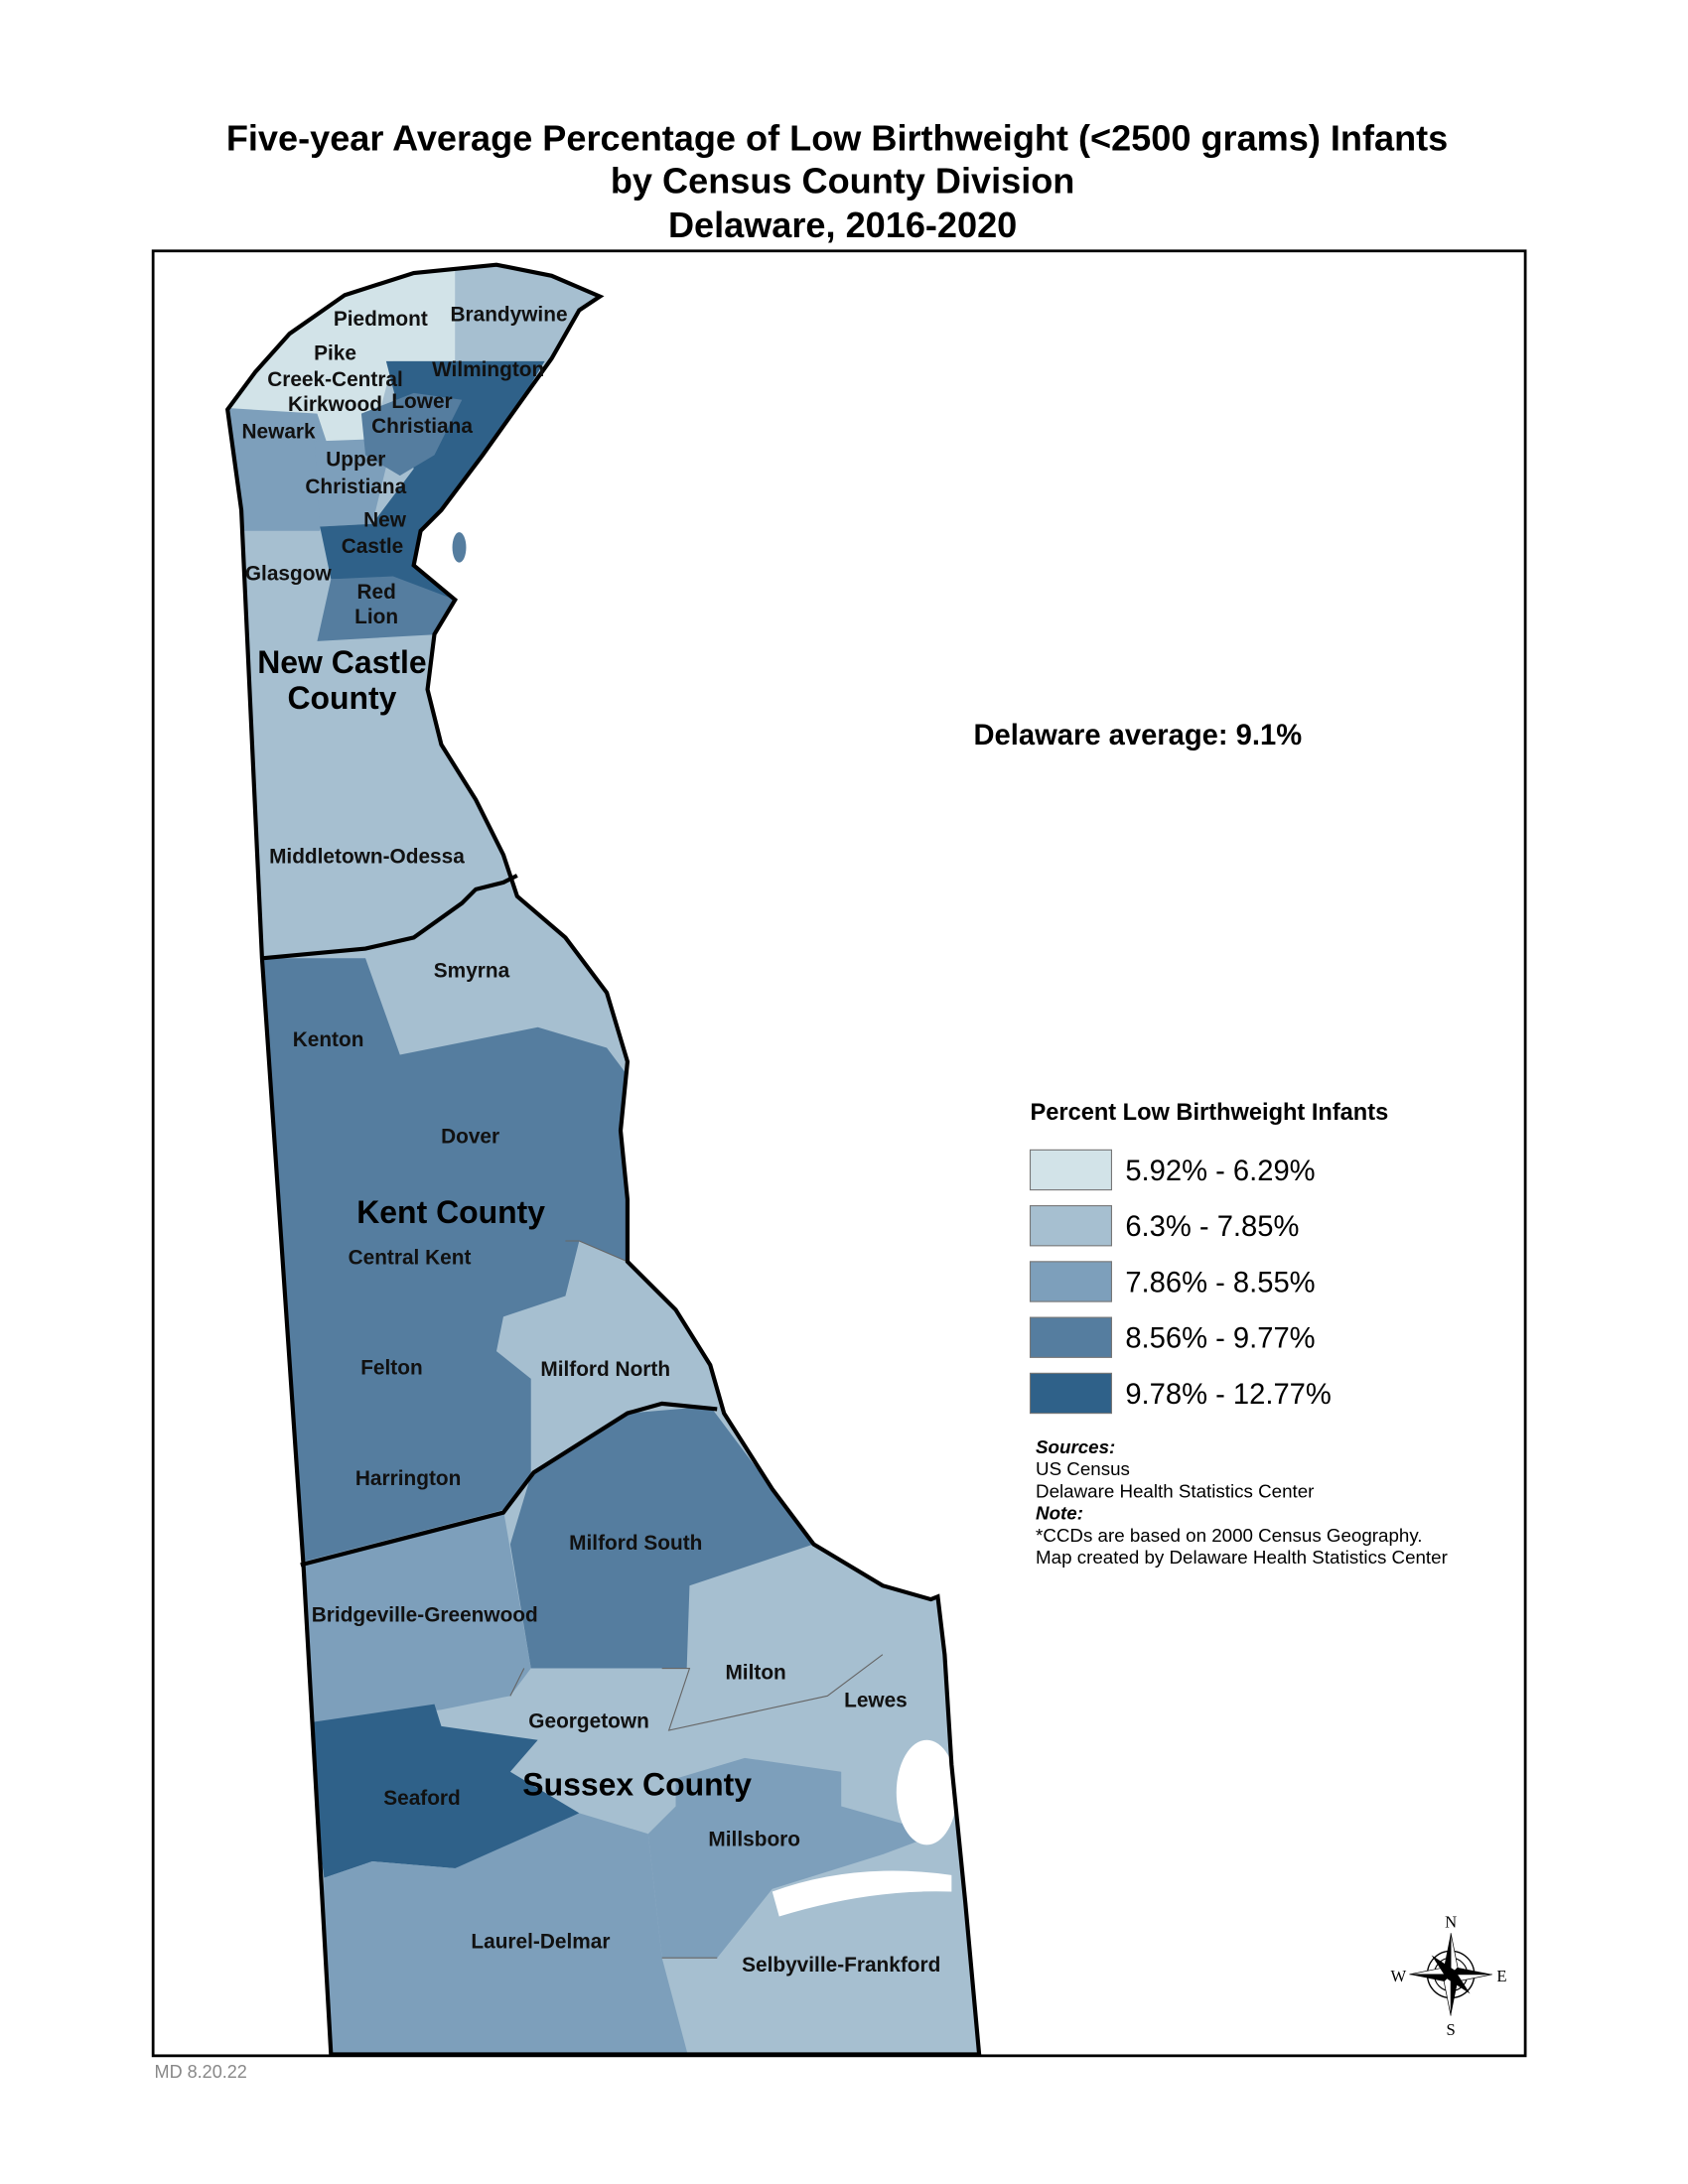 Image resolution: width=1688 pixels, height=2184 pixels. What do you see at coordinates (385, 520) in the screenshot?
I see `label-new: New` at bounding box center [385, 520].